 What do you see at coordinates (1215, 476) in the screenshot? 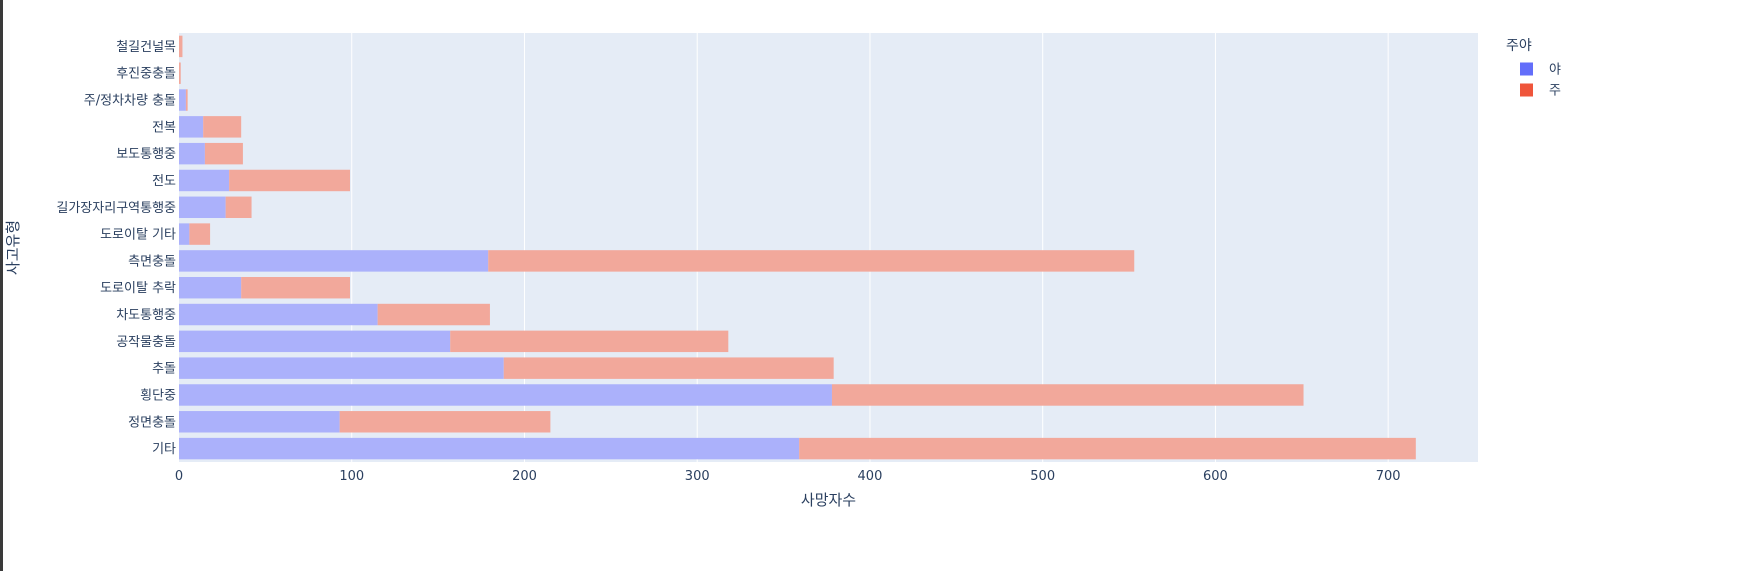
I see `x-tick-label: 600` at bounding box center [1215, 476].